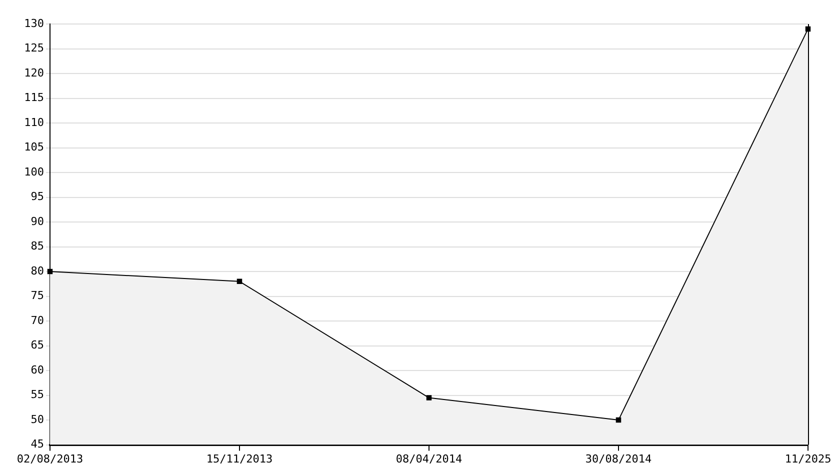 The image size is (834, 468). I want to click on y-tick-label: 50, so click(37, 419).